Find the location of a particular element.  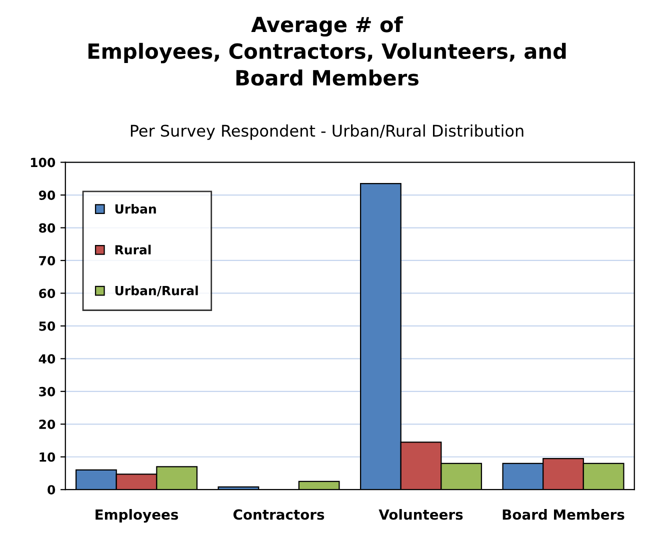

y-tick-label: 70 is located at coordinates (47, 261).